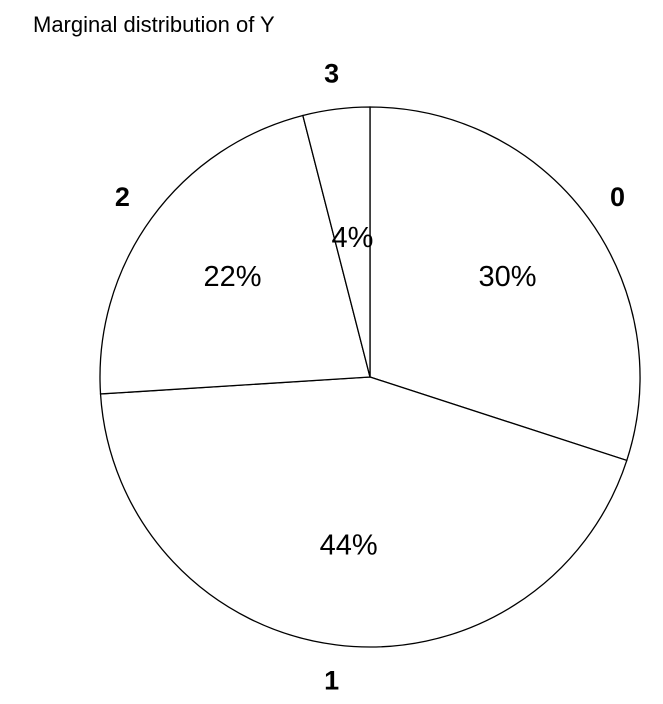 The image size is (663, 704). I want to click on slice-category-label-3: 3, so click(331, 73).